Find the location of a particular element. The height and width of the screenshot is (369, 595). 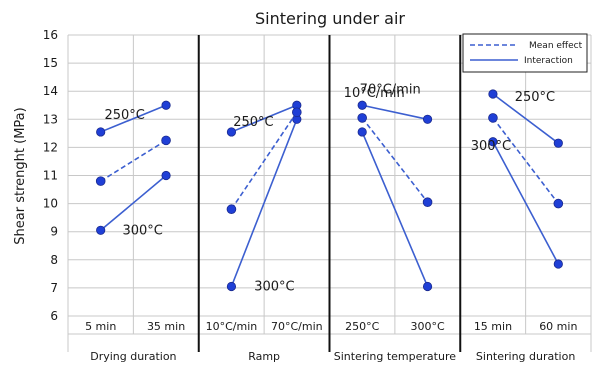

y-tick-label: 6 is located at coordinates (54, 316).